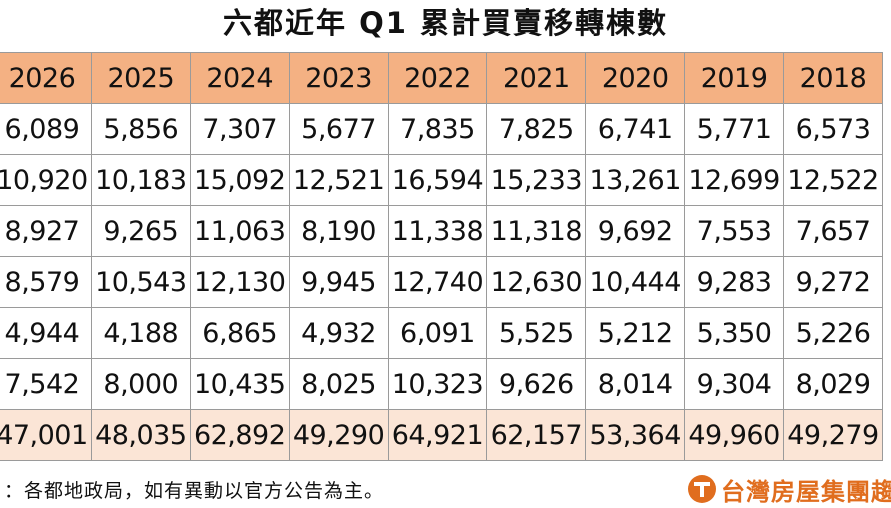 This screenshot has width=891, height=508. I want to click on table-cell: 9,272, so click(833, 282).